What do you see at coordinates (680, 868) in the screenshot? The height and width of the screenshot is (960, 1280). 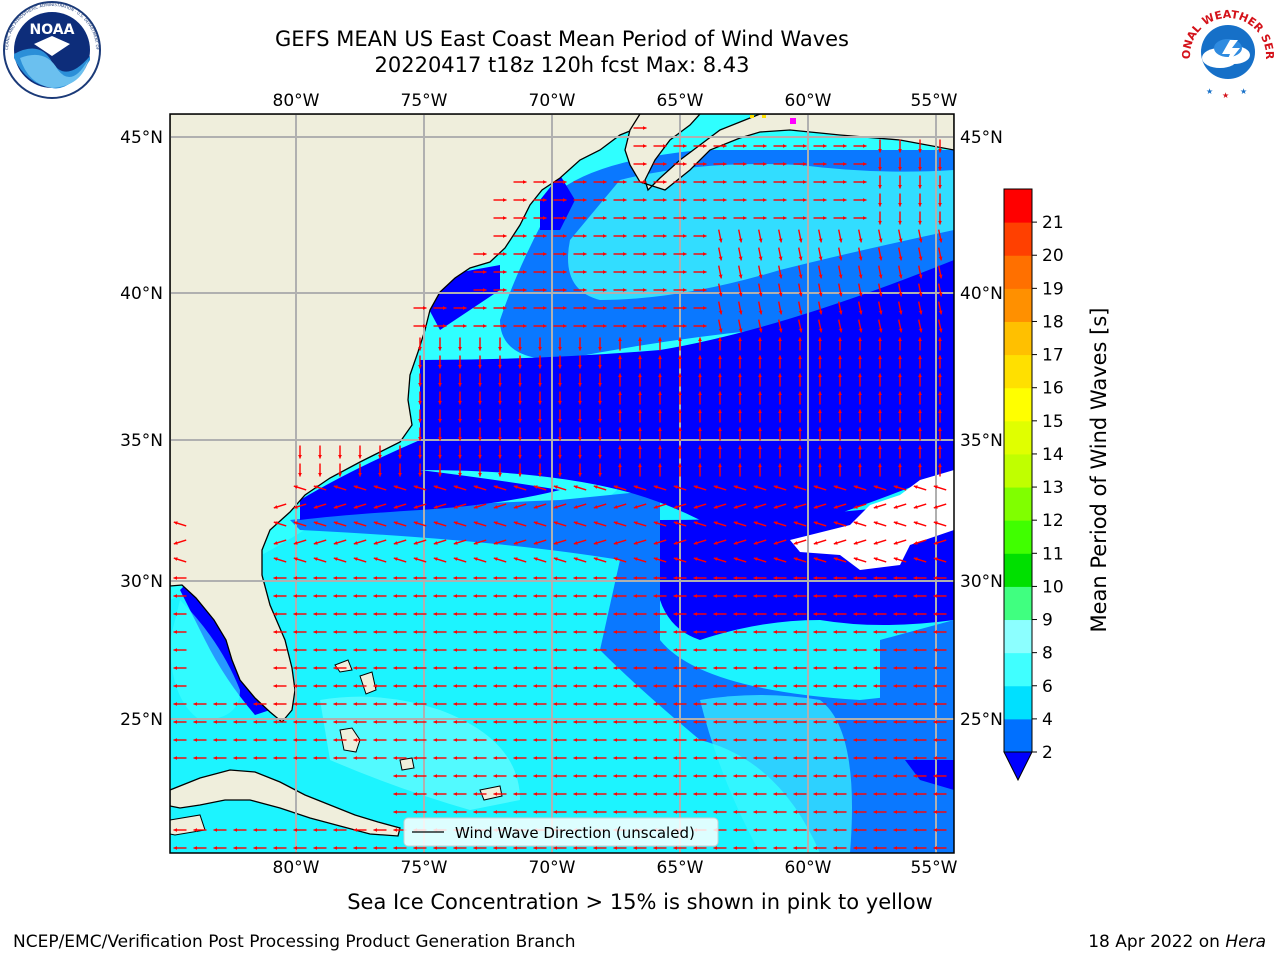 I see `lon-tick-bottom: 65°W` at bounding box center [680, 868].